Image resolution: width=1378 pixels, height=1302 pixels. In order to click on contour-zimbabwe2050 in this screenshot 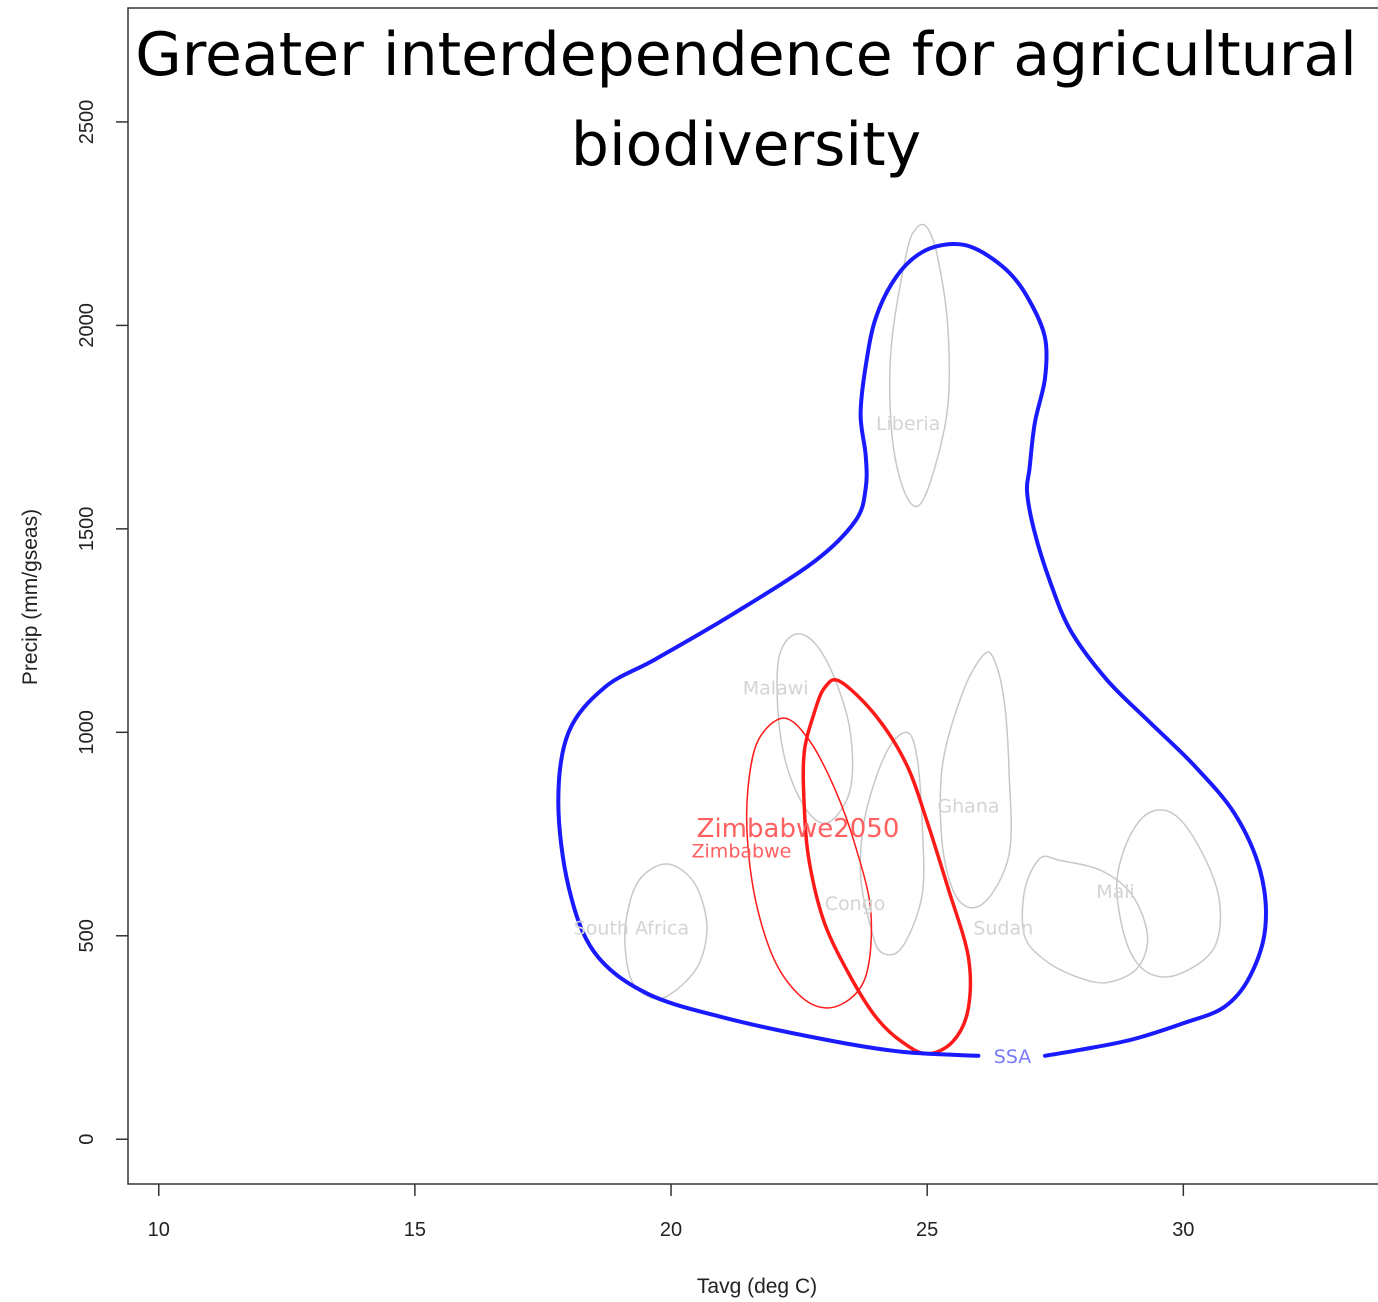, I will do `click(887, 866)`.